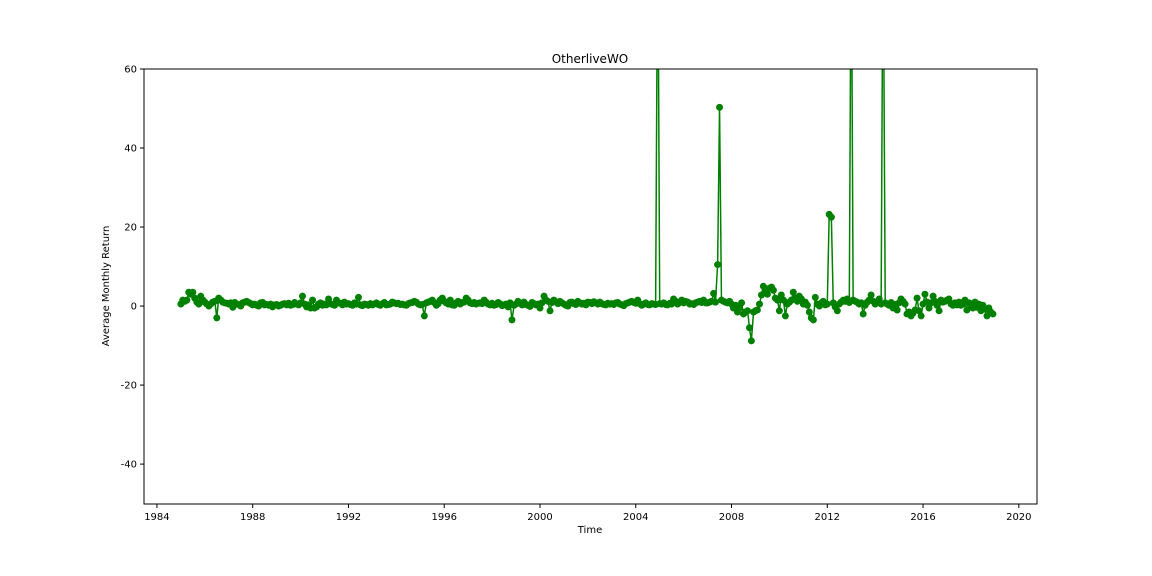 The height and width of the screenshot is (576, 1152). I want to click on y-tick-label: -20, so click(129, 386).